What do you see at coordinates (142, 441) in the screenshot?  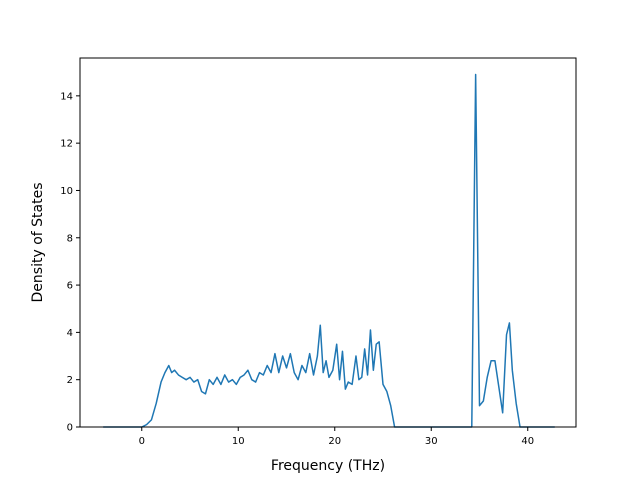 I see `x-tick-label: 0` at bounding box center [142, 441].